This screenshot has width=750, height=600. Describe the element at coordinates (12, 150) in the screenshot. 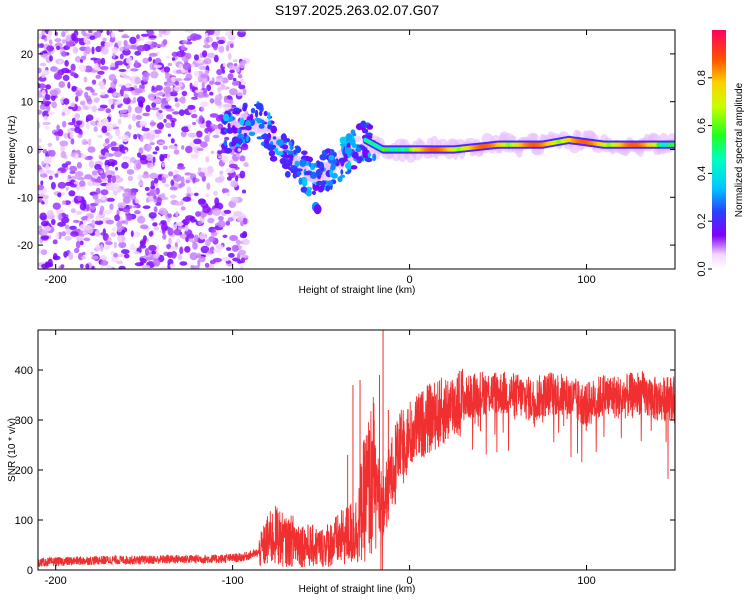

I see `spectrogram-ylabel: Frequency (Hz)` at that location.